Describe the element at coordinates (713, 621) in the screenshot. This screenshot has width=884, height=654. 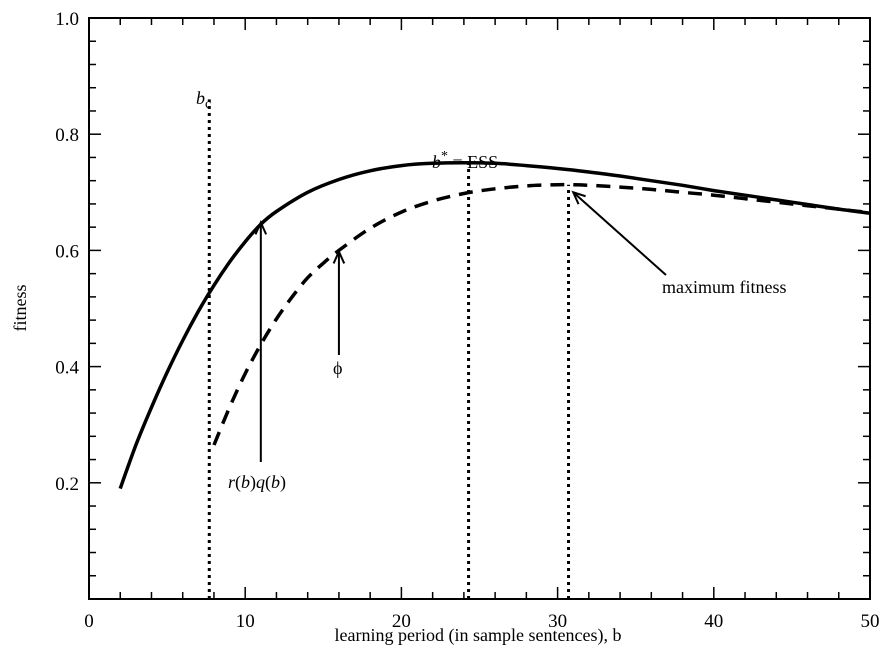
I see `x-tick-label: 40` at that location.